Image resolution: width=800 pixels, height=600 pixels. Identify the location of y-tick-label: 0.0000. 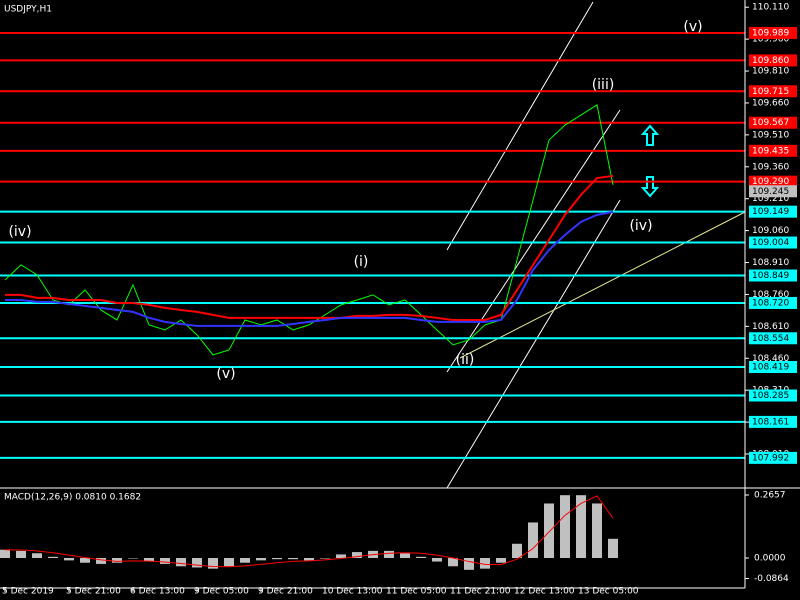
(770, 558).